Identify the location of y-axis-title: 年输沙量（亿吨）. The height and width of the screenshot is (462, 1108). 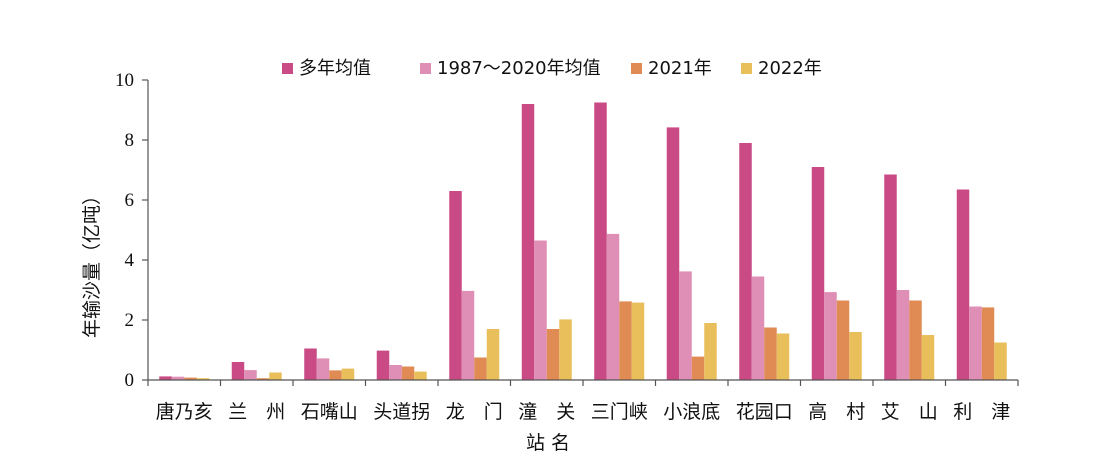
(92, 262).